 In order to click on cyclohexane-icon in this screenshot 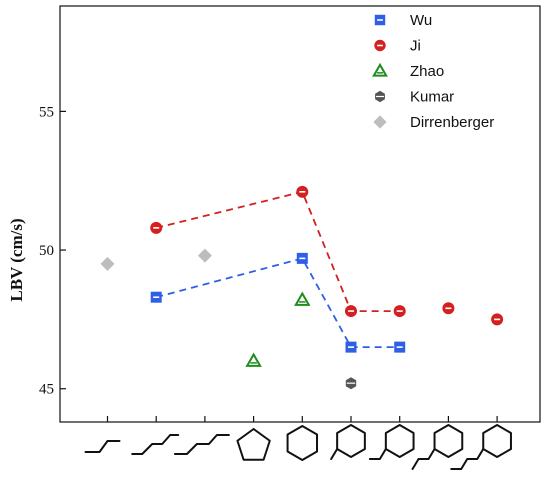, I will do `click(302, 443)`.